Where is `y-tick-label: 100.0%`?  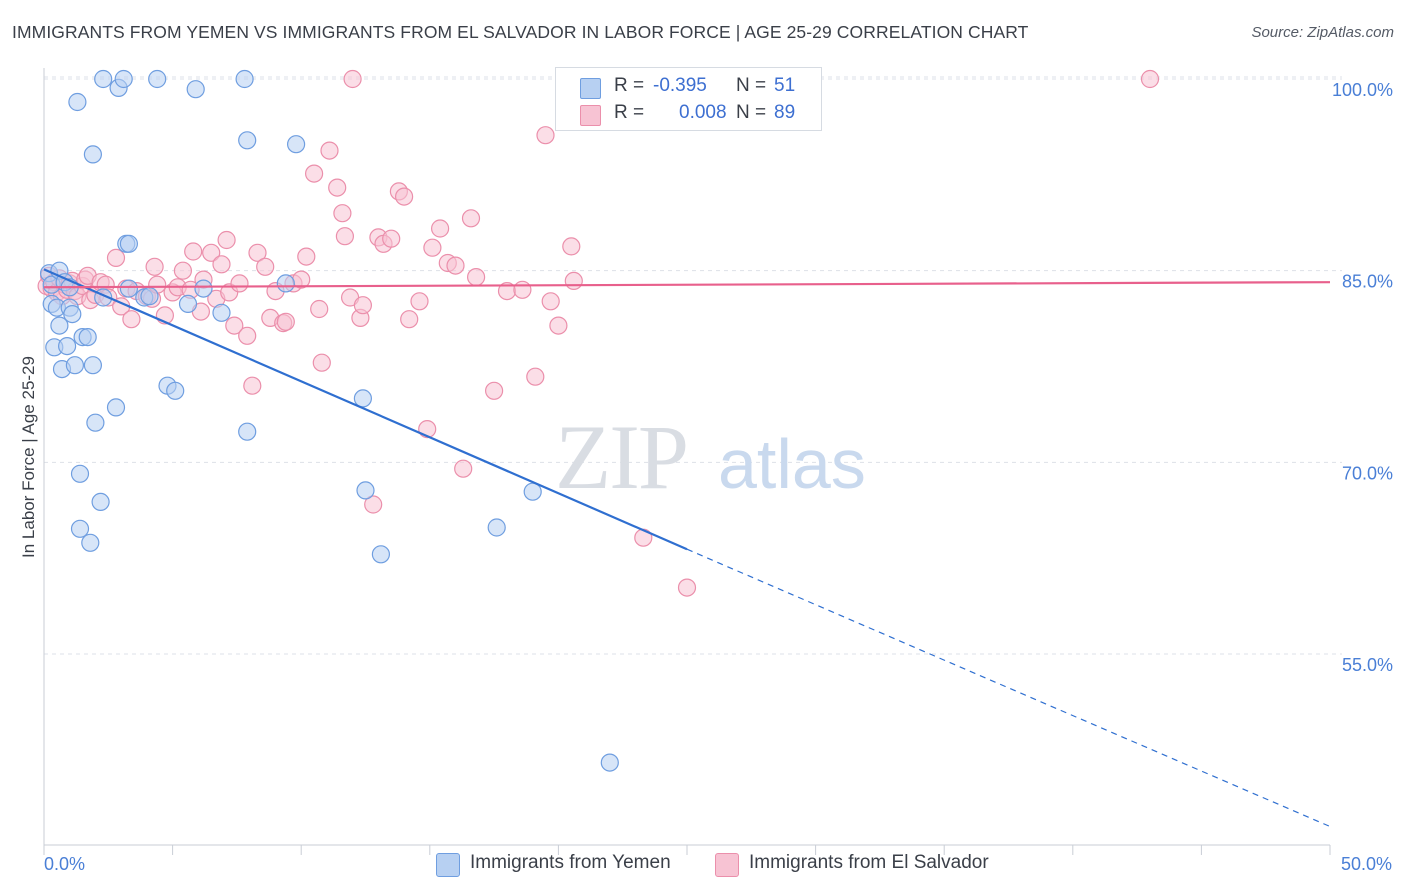 y-tick-label: 100.0% is located at coordinates (1362, 90).